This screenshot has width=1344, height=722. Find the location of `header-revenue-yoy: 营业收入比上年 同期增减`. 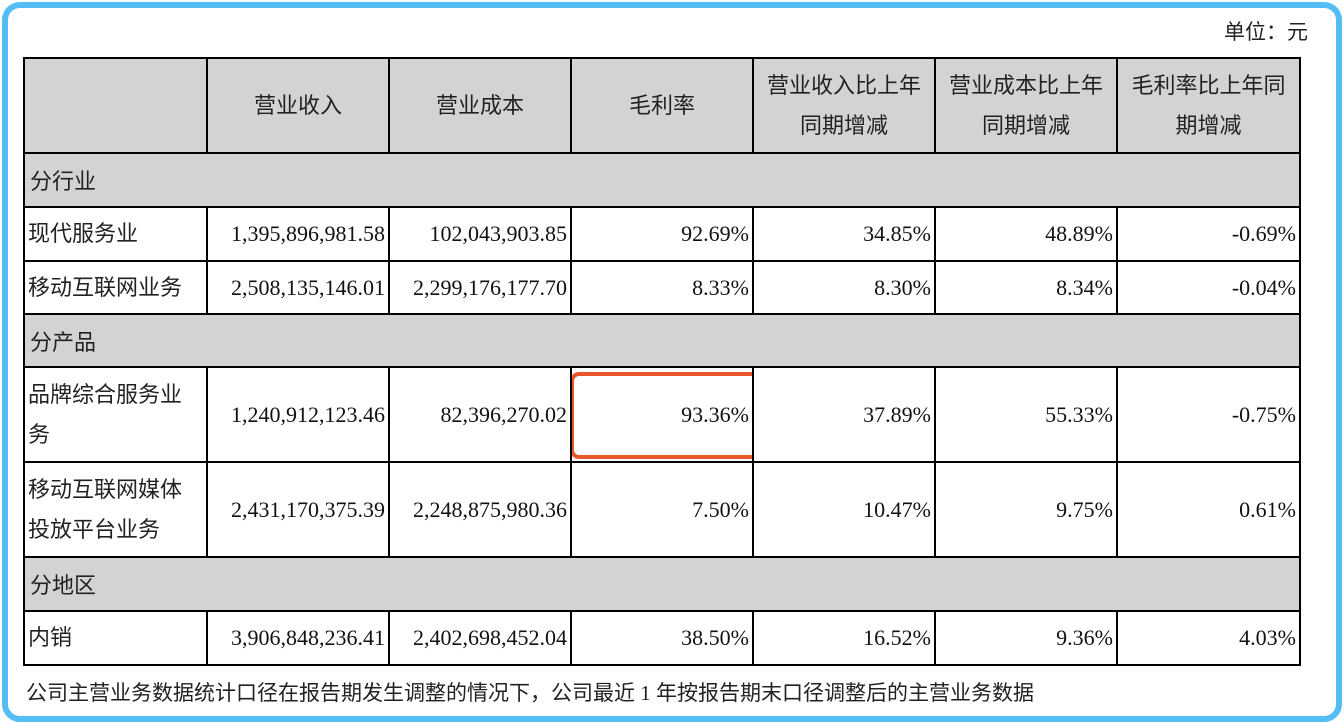

header-revenue-yoy: 营业收入比上年 同期增减 is located at coordinates (844, 105).